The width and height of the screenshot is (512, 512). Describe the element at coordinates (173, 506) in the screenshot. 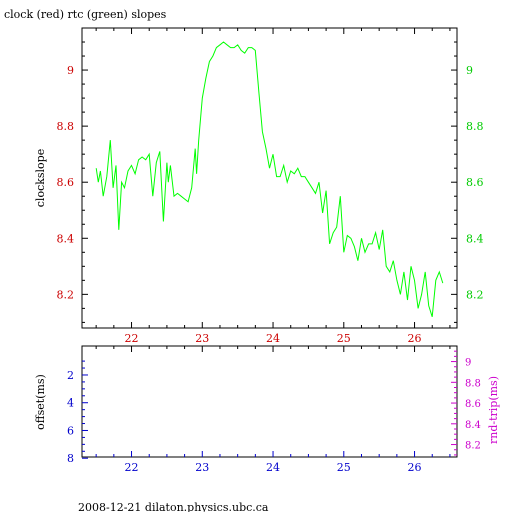

I see `footer-host-date: 2008-12-21 dilaton.physics.ubc.ca` at that location.